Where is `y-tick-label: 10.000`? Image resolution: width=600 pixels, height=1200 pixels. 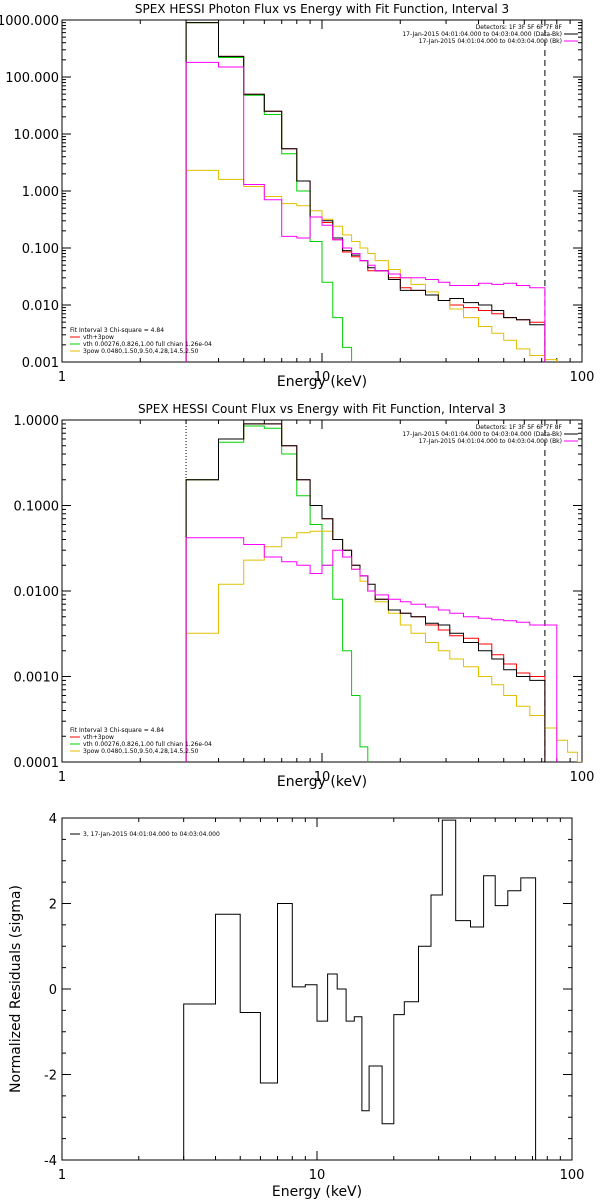
y-tick-label: 10.000 is located at coordinates (37, 135).